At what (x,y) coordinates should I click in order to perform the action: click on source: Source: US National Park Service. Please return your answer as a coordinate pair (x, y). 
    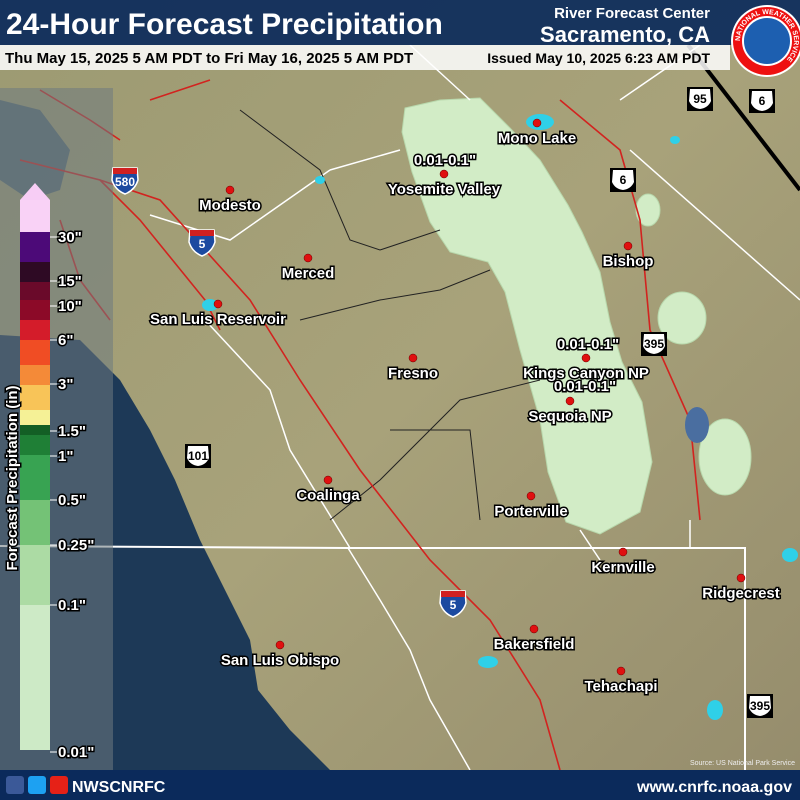
    Looking at the image, I should click on (742, 763).